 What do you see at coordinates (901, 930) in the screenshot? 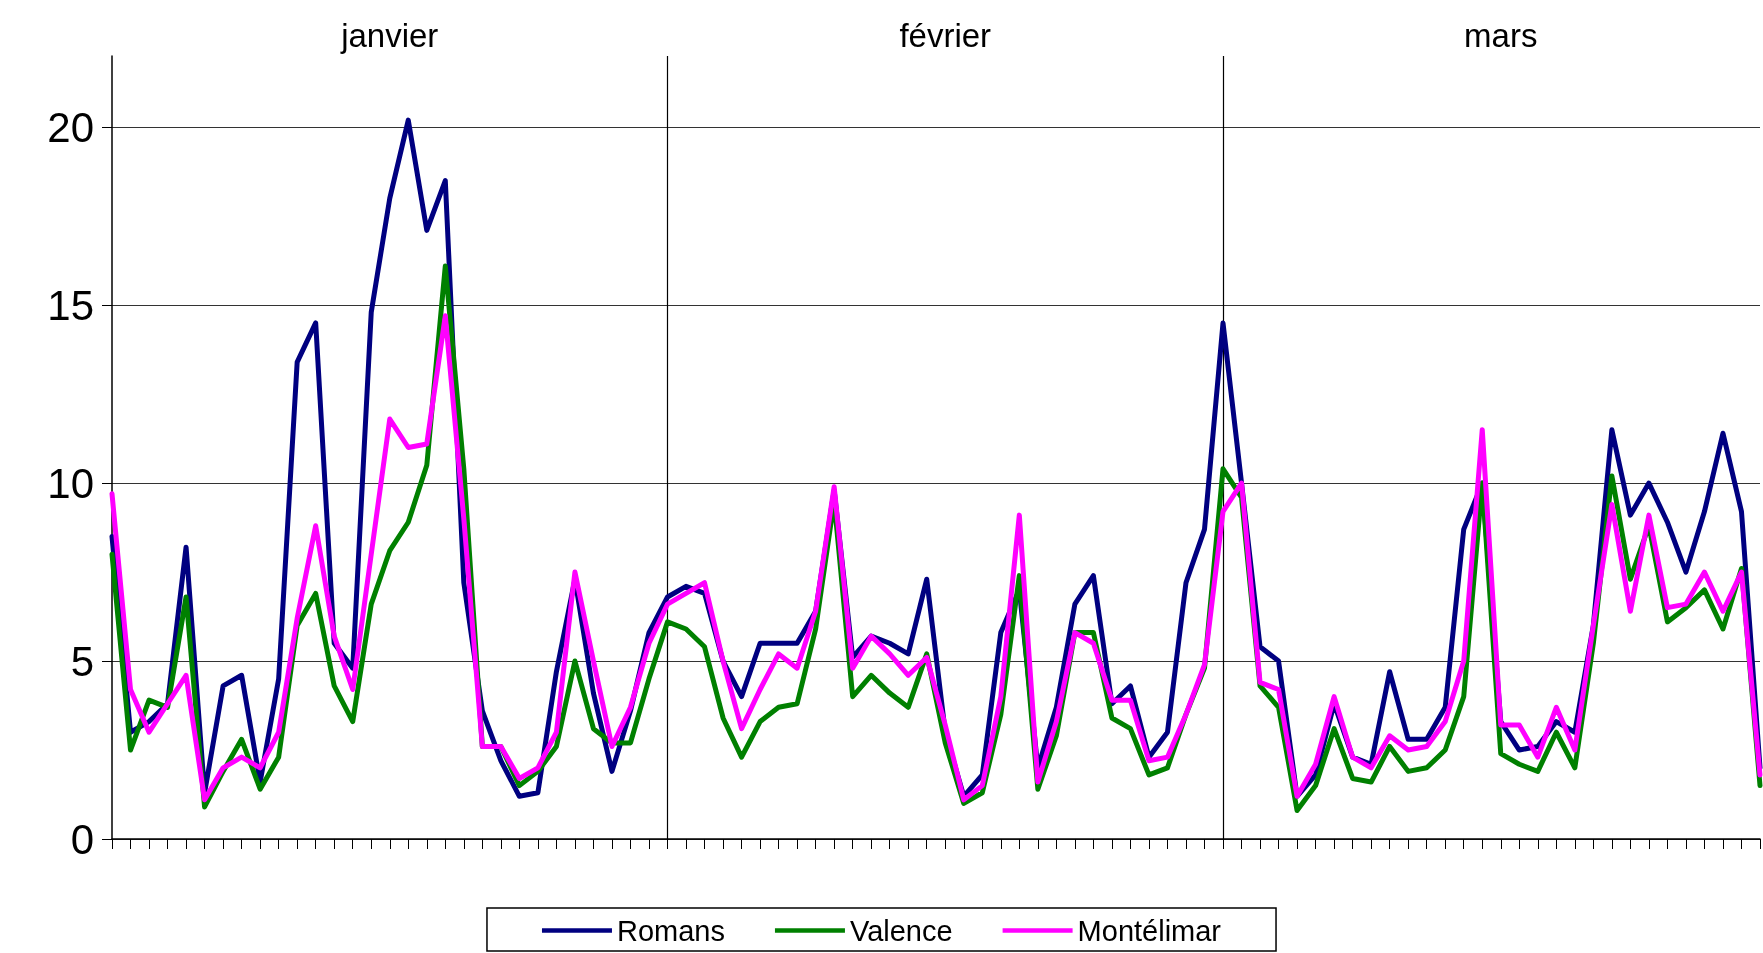
I see `legend-label: Valence` at bounding box center [901, 930].